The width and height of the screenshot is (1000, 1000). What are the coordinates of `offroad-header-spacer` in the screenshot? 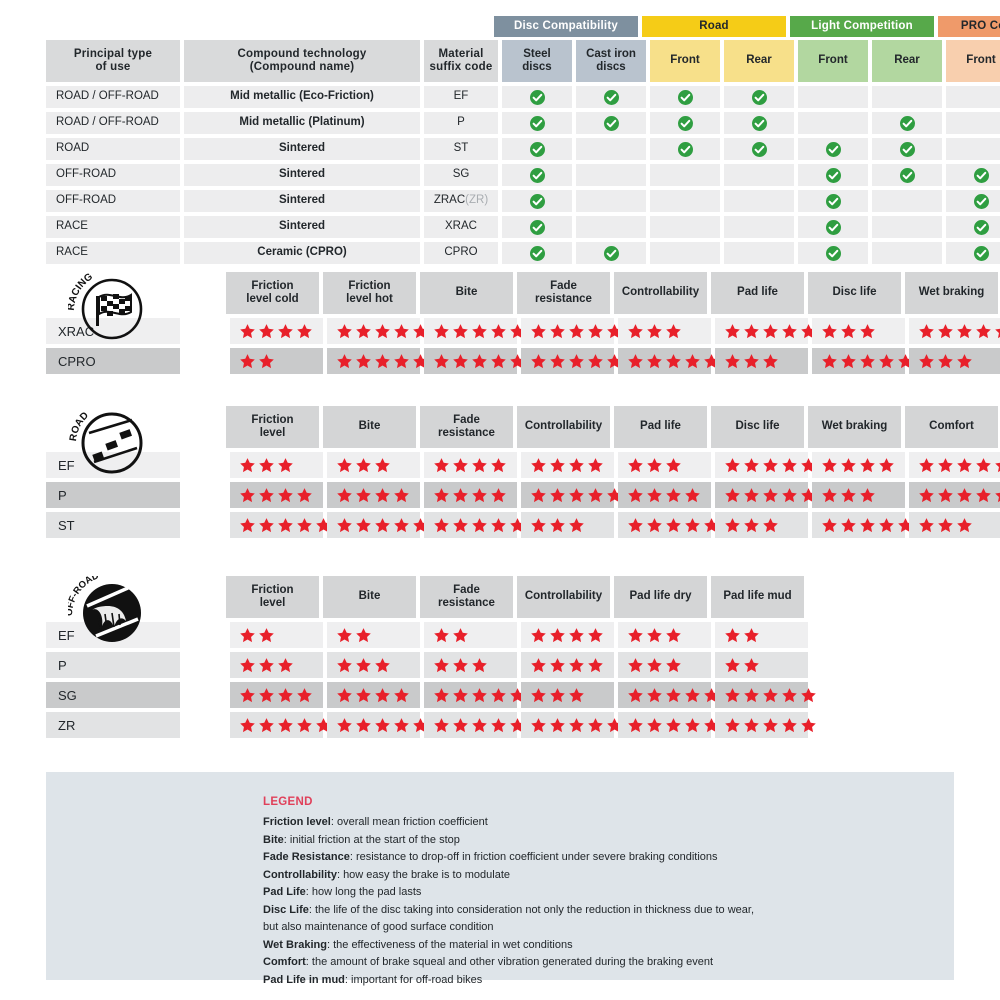 It's located at (201, 597).